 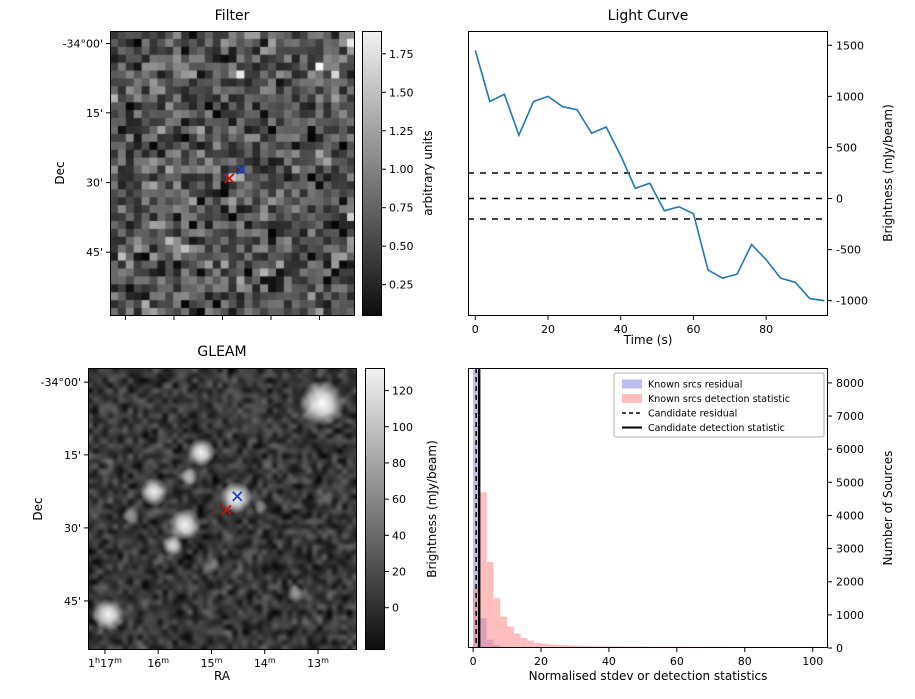 What do you see at coordinates (648, 340) in the screenshot?
I see `light-curve-xlabel: Time (s)` at bounding box center [648, 340].